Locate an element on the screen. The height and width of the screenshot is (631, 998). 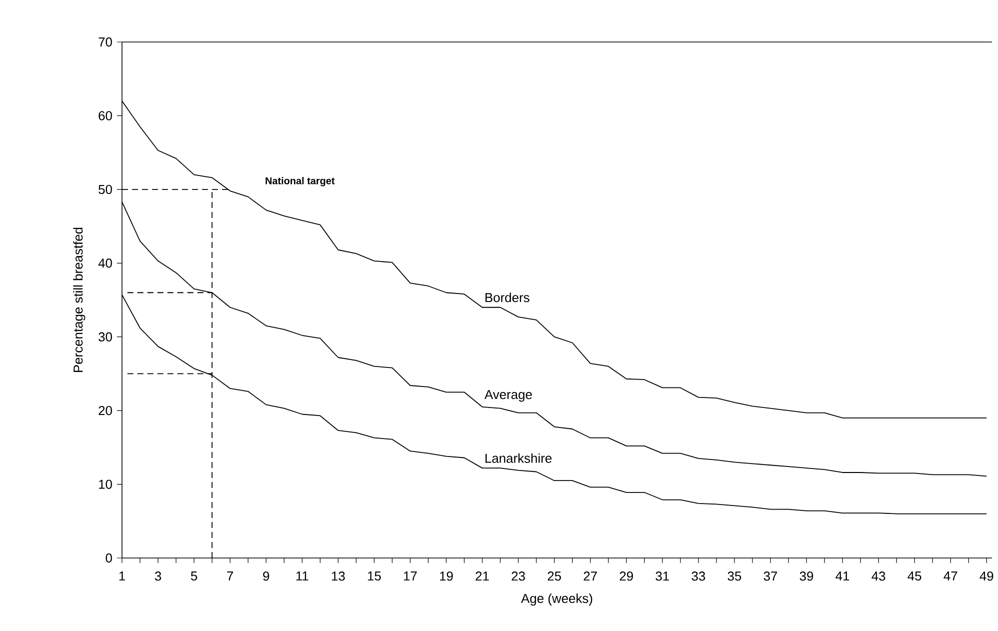
x-tick-label: 39 is located at coordinates (807, 576).